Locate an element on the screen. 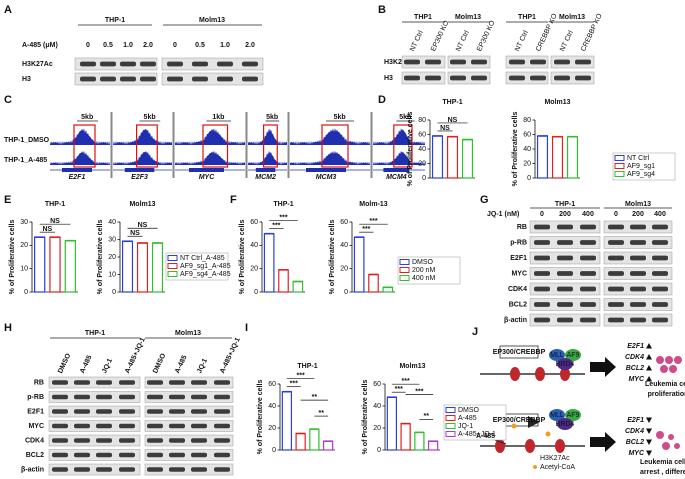 This screenshot has height=479, width=685. label: 400 is located at coordinates (588, 214).